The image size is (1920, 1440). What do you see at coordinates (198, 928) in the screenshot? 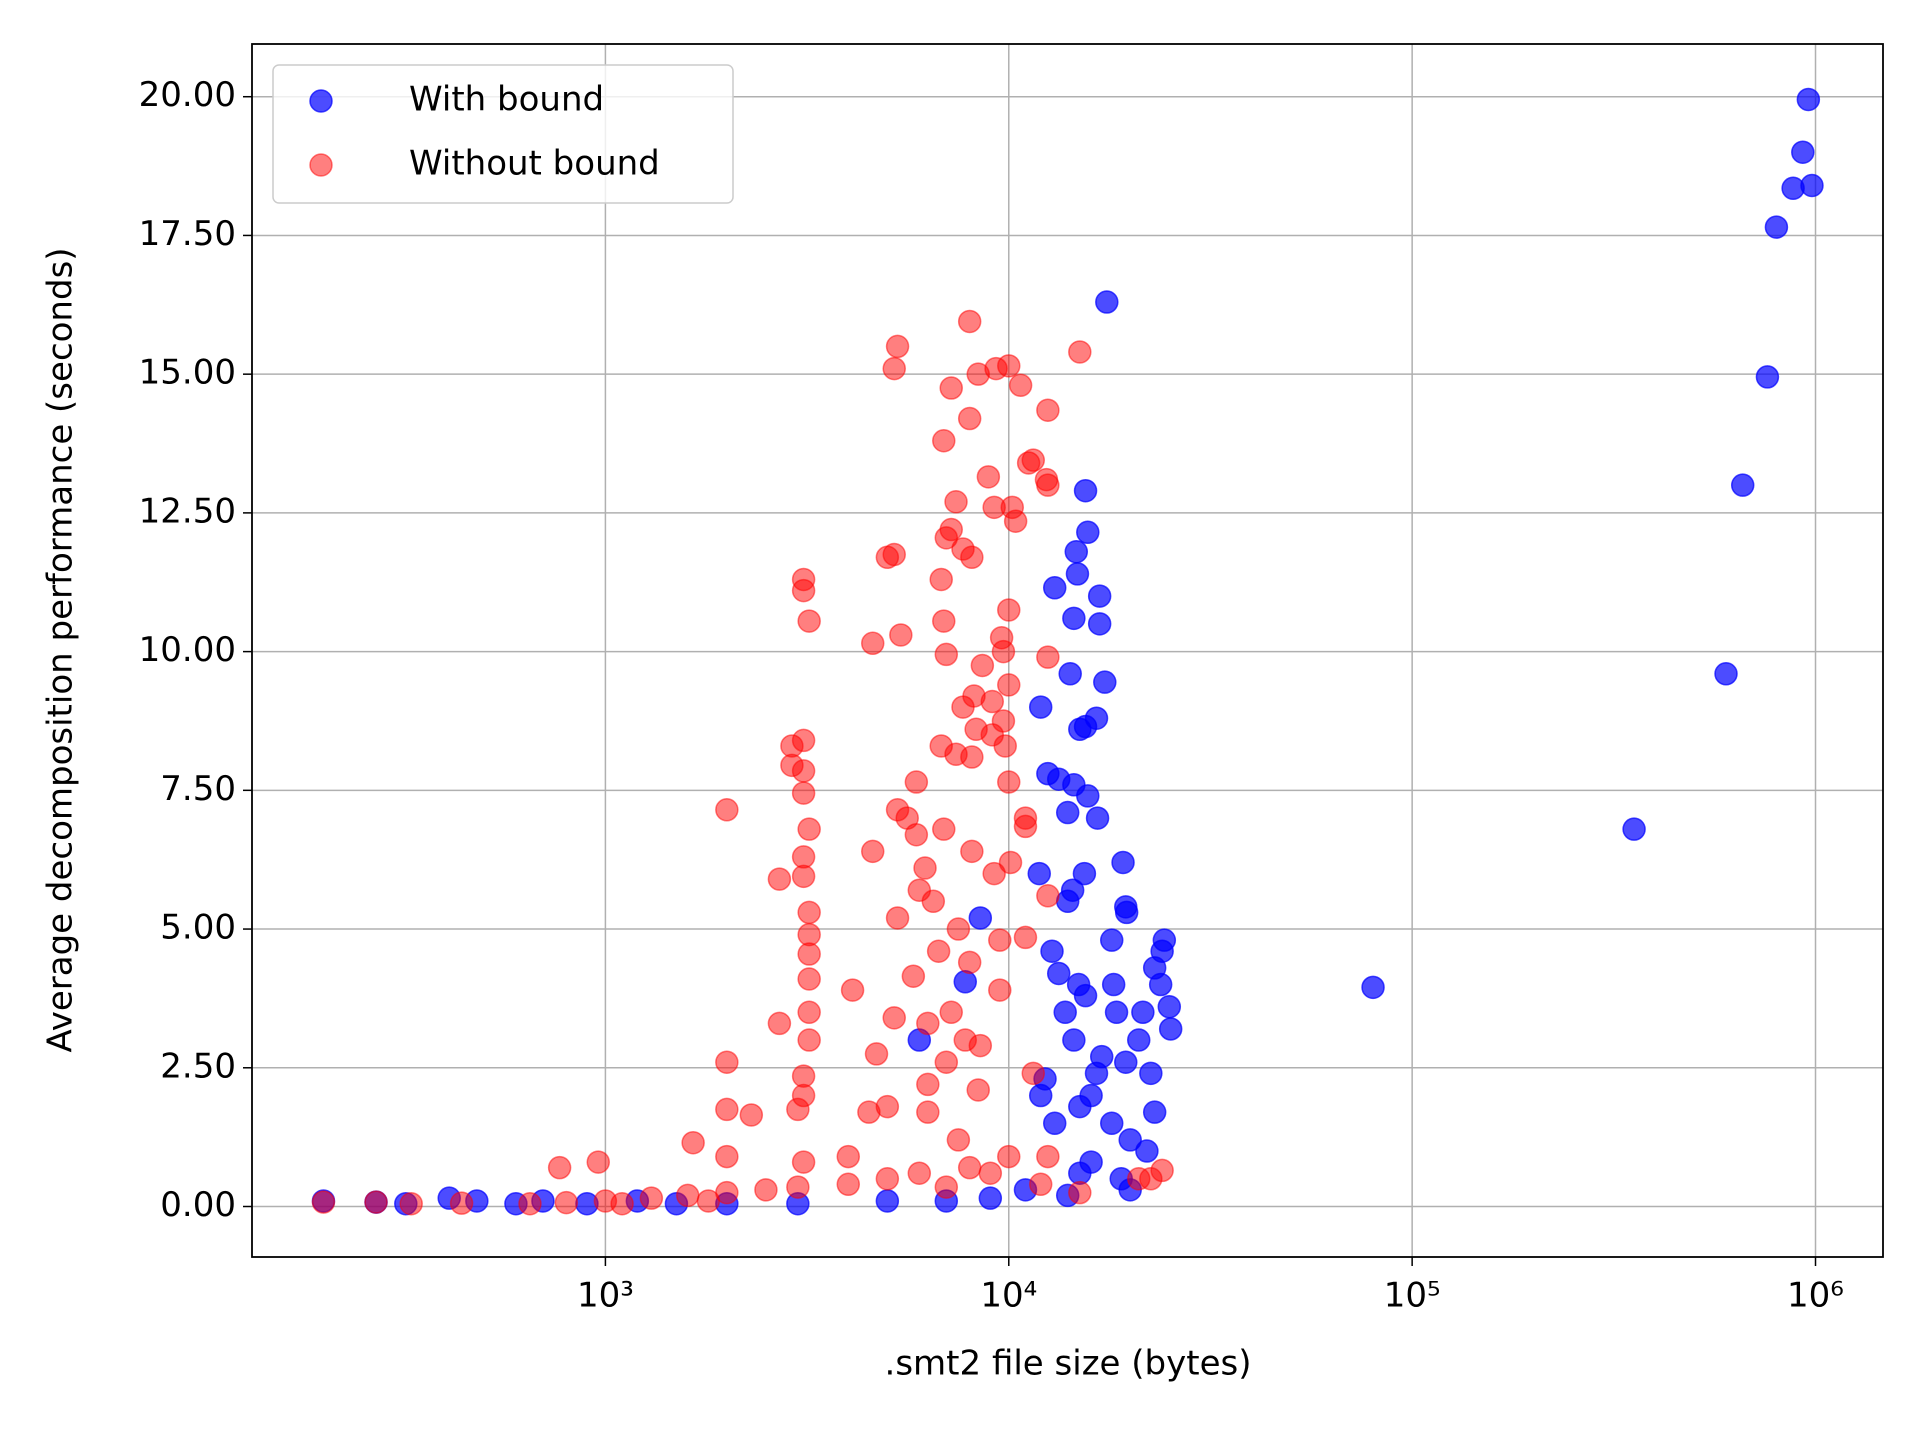
I see `y-tick-label: 5.00` at bounding box center [198, 928].